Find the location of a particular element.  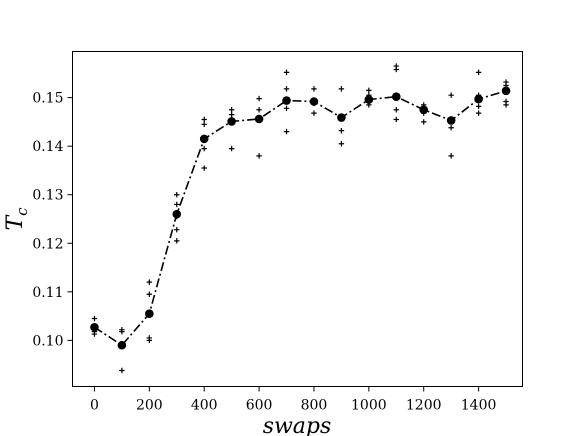

y-axis-title: Tc is located at coordinates (17, 219).